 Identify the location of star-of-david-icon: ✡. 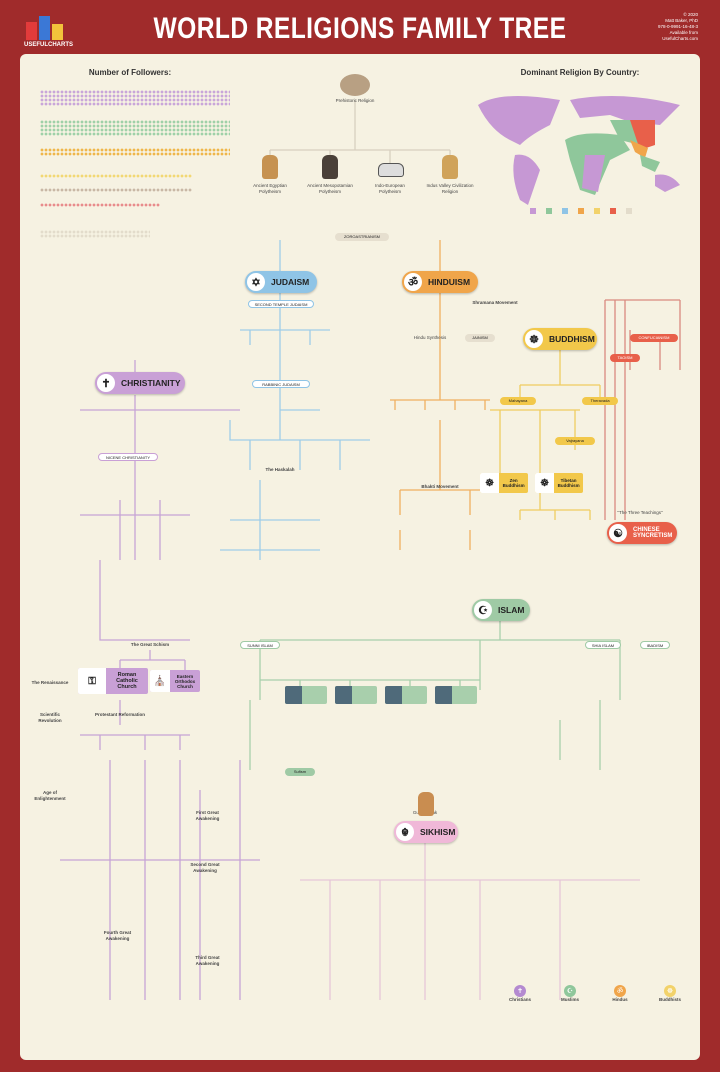
(256, 282).